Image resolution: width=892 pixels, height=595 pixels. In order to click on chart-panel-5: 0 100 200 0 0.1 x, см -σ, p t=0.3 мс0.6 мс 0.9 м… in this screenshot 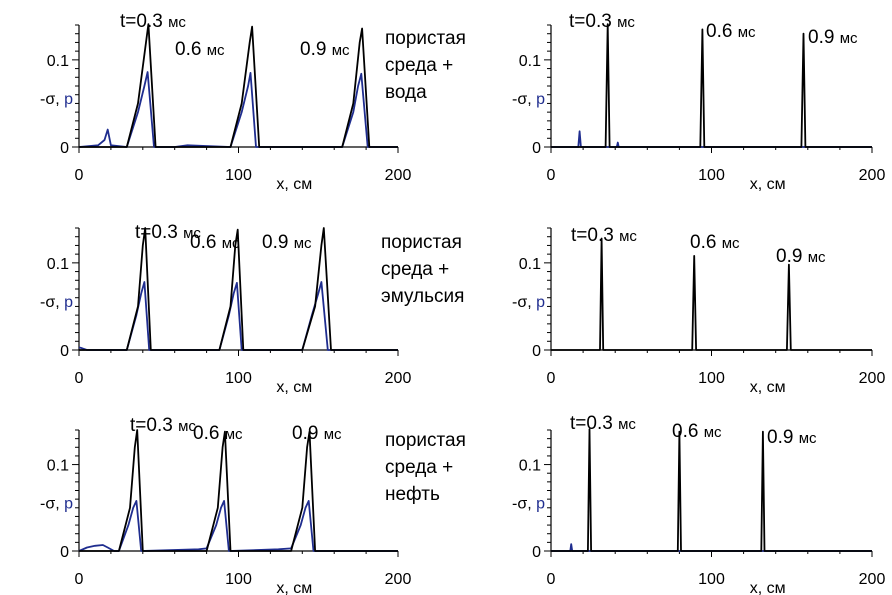, I will do `click(225, 505)`.